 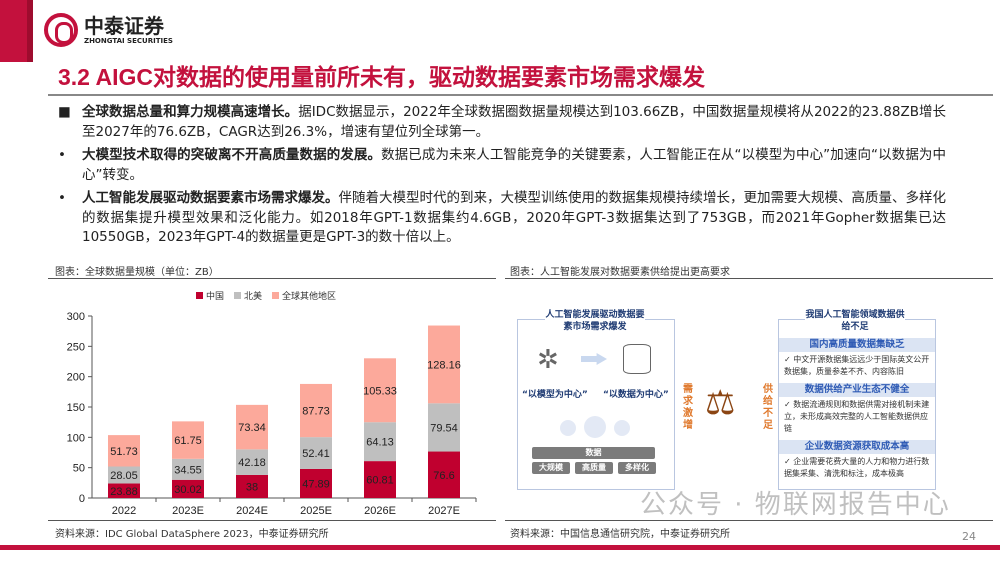 What do you see at coordinates (190, 112) in the screenshot?
I see `bullet-lead: 全球数据总量和算力规模高速增长。` at bounding box center [190, 112].